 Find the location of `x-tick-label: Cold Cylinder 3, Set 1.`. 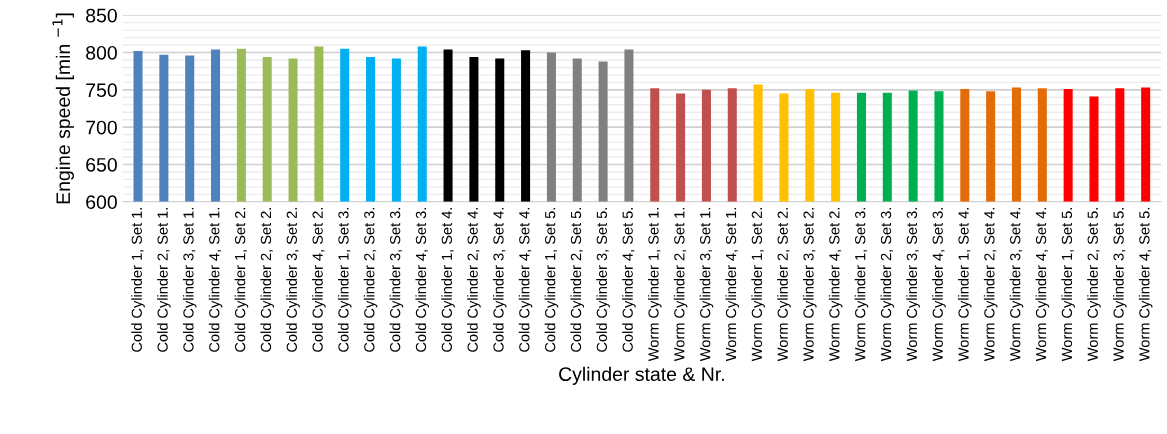

x-tick-label: Cold Cylinder 3, Set 1. is located at coordinates (189, 279).